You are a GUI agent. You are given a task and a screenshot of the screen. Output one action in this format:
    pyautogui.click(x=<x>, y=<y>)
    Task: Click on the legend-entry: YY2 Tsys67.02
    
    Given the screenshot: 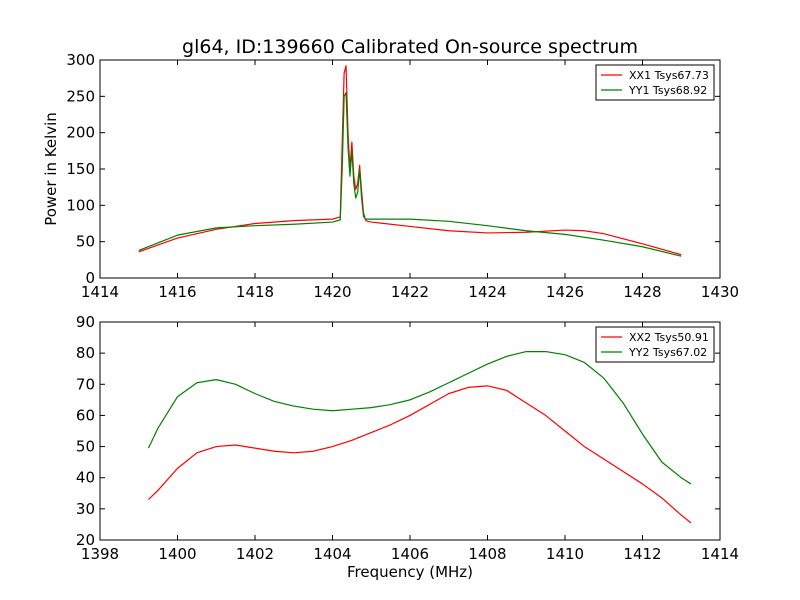 What is the action you would take?
    pyautogui.click(x=667, y=352)
    